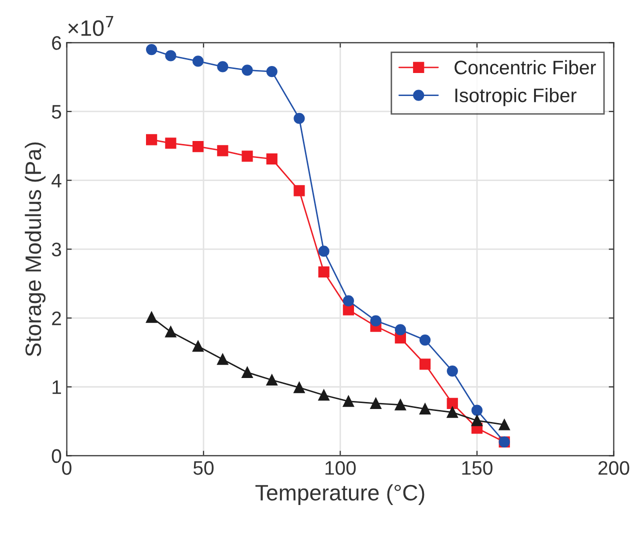 The height and width of the screenshot is (533, 636). What do you see at coordinates (56, 318) in the screenshot?
I see `y-tick-label: 2` at bounding box center [56, 318].